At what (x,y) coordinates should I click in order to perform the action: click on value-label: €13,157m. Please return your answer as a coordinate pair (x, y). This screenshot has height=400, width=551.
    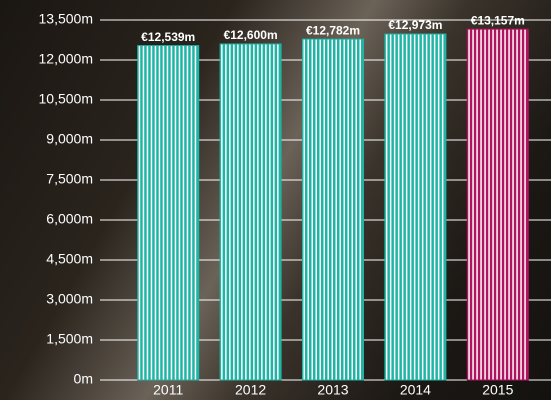
    Looking at the image, I should click on (498, 20).